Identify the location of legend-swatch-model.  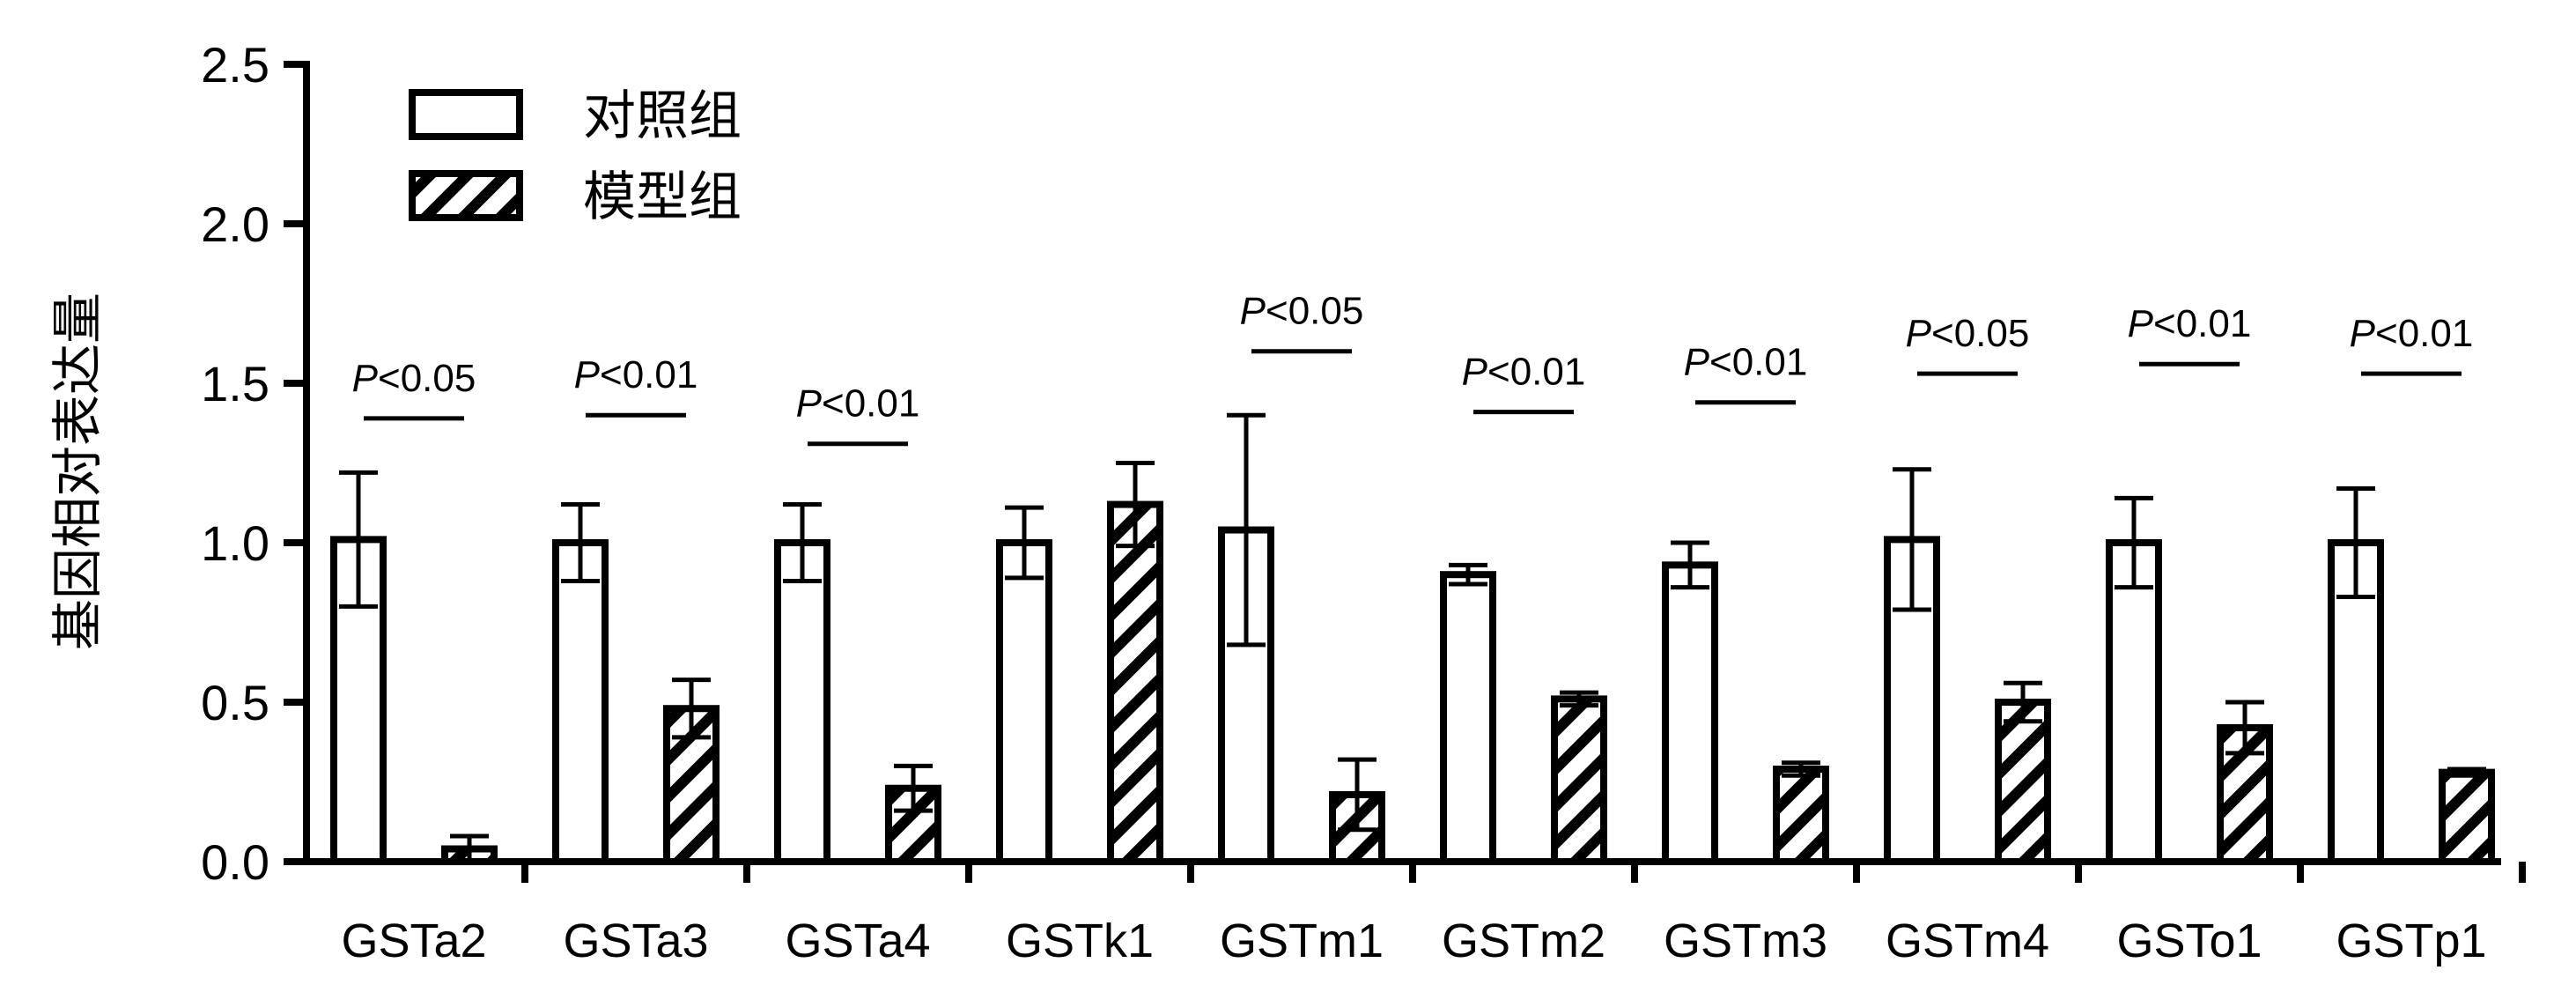
(466, 195).